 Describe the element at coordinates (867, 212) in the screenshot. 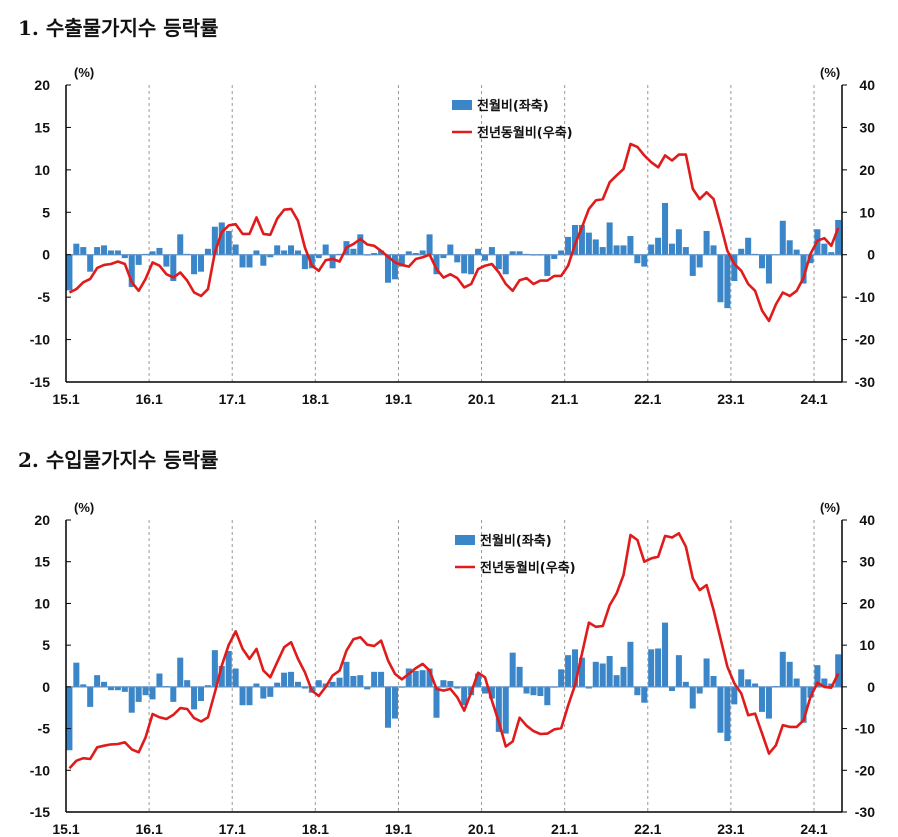

I see `right-tick-label: 10` at that location.